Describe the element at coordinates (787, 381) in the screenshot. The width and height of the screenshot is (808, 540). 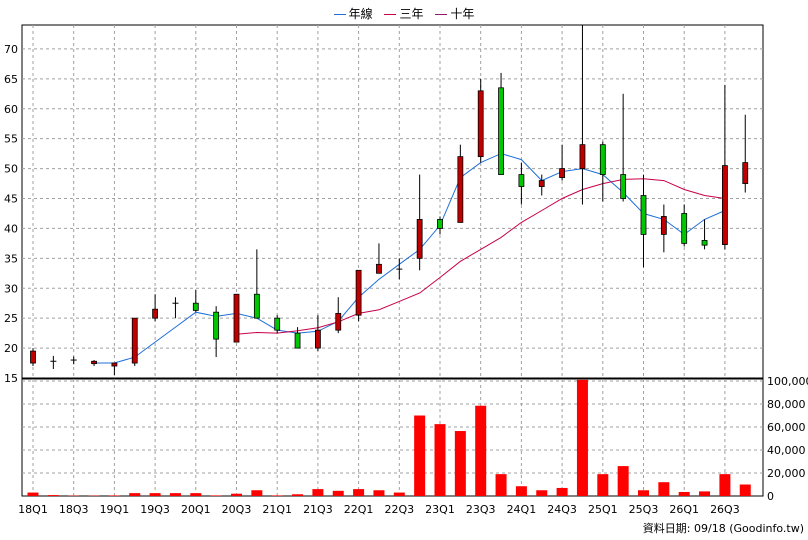
I see `volume-tick-label: 100,000` at that location.